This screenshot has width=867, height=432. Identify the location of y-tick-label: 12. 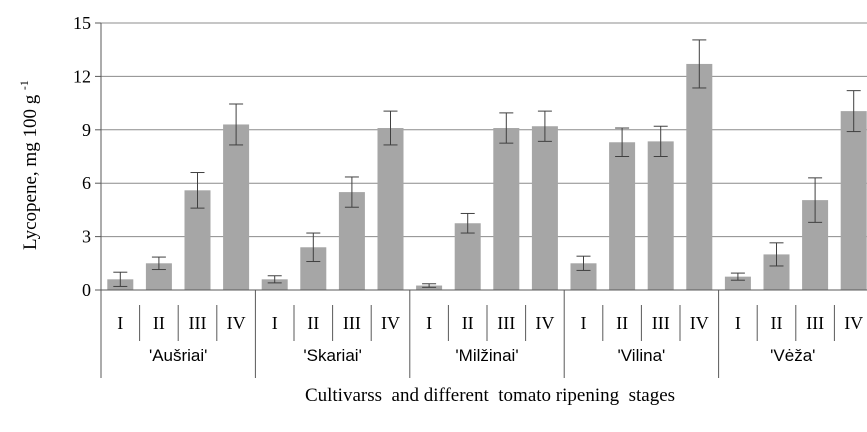
(82, 76).